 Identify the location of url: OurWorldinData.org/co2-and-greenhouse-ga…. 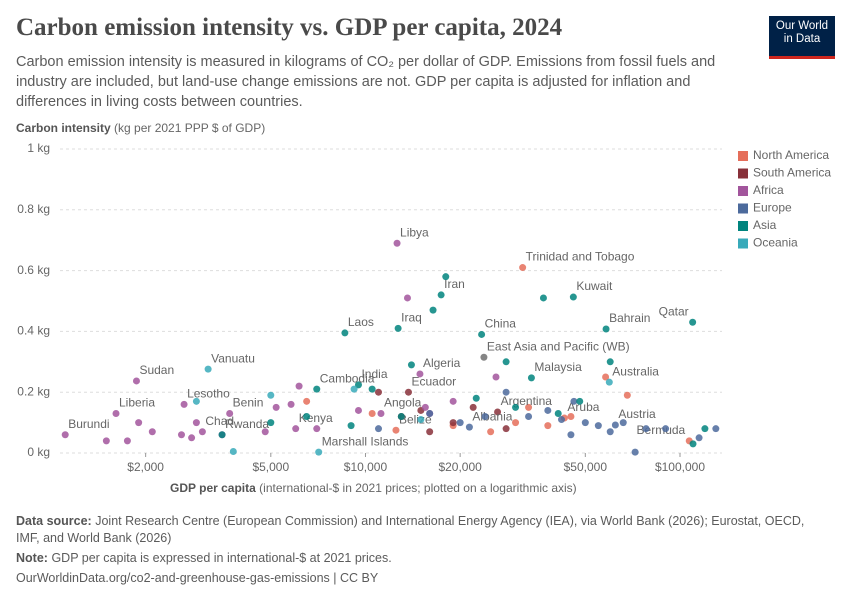
(197, 578).